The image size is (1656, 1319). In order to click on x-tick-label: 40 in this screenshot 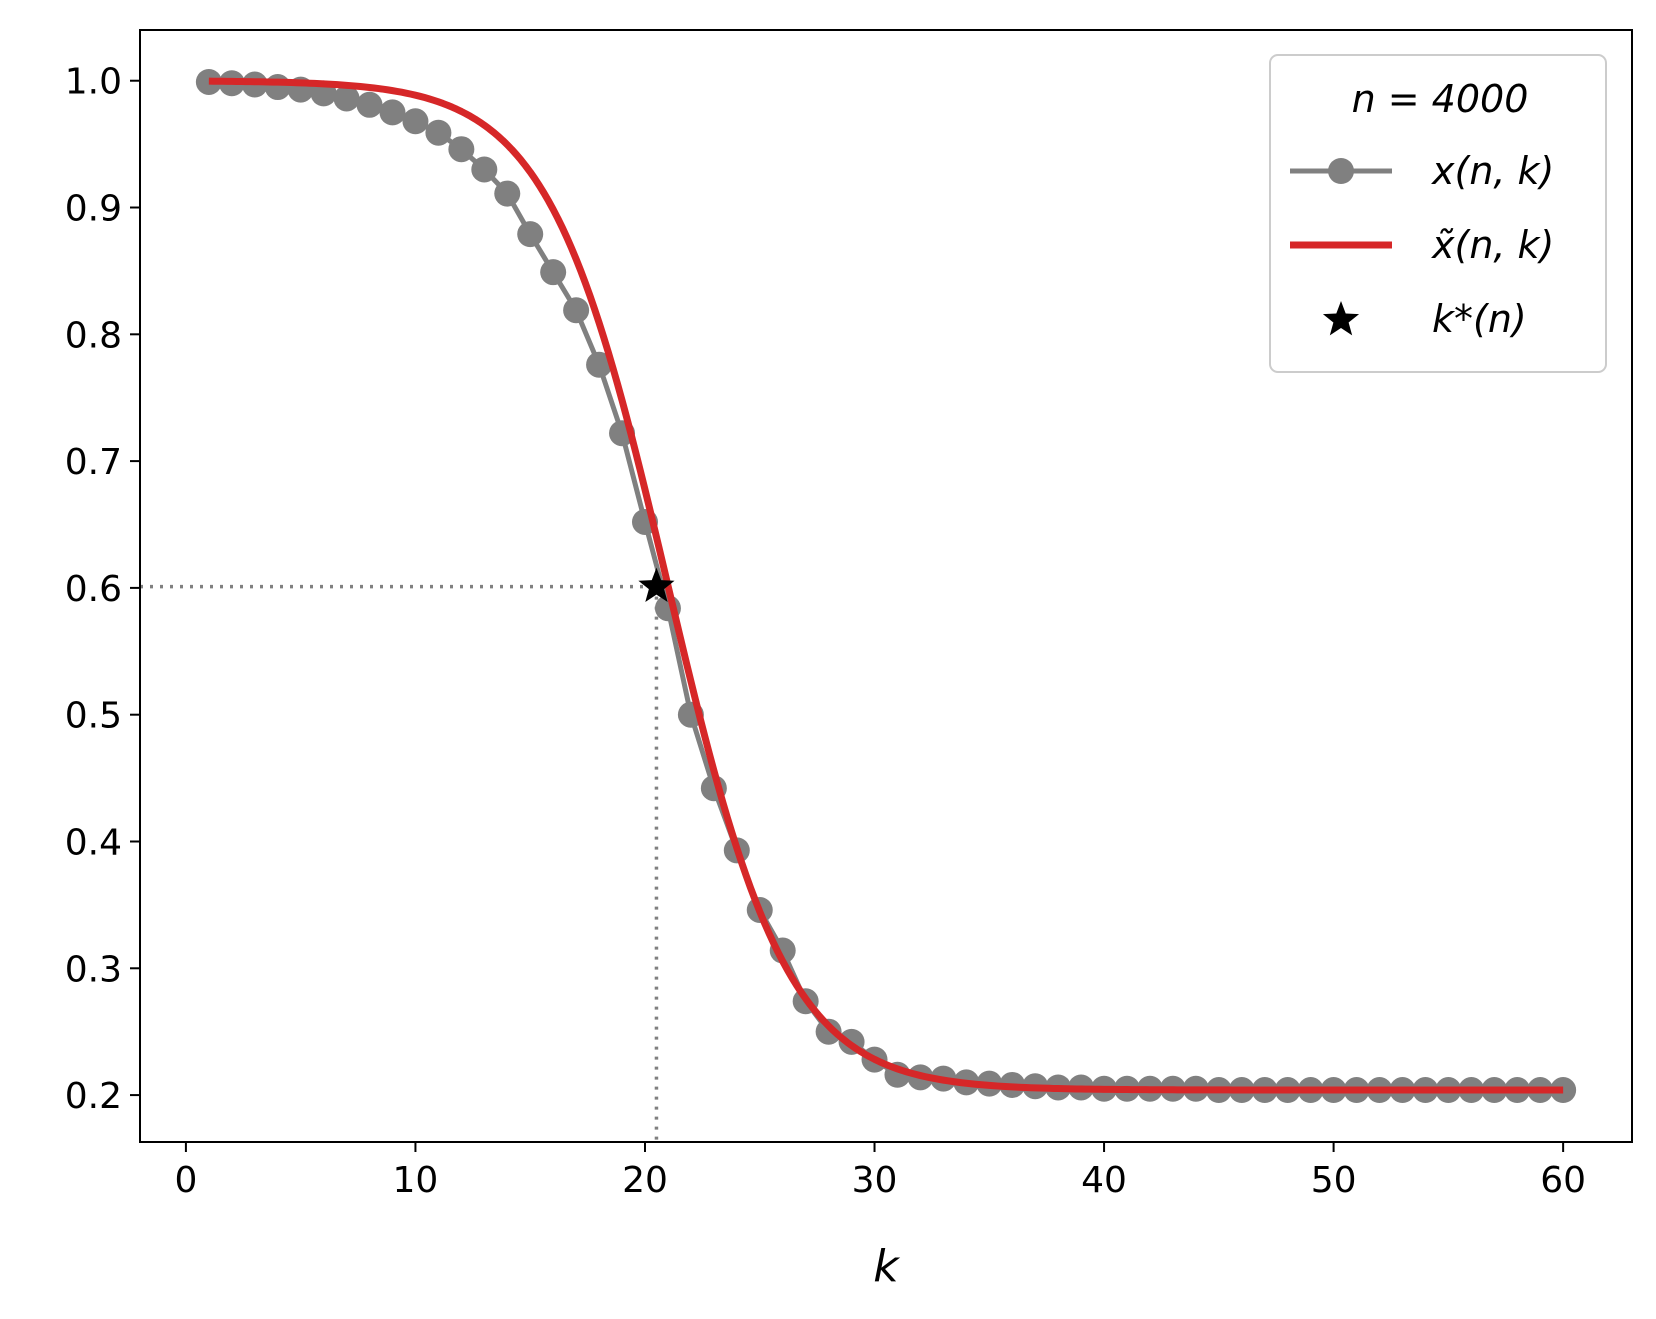, I will do `click(1104, 1180)`.